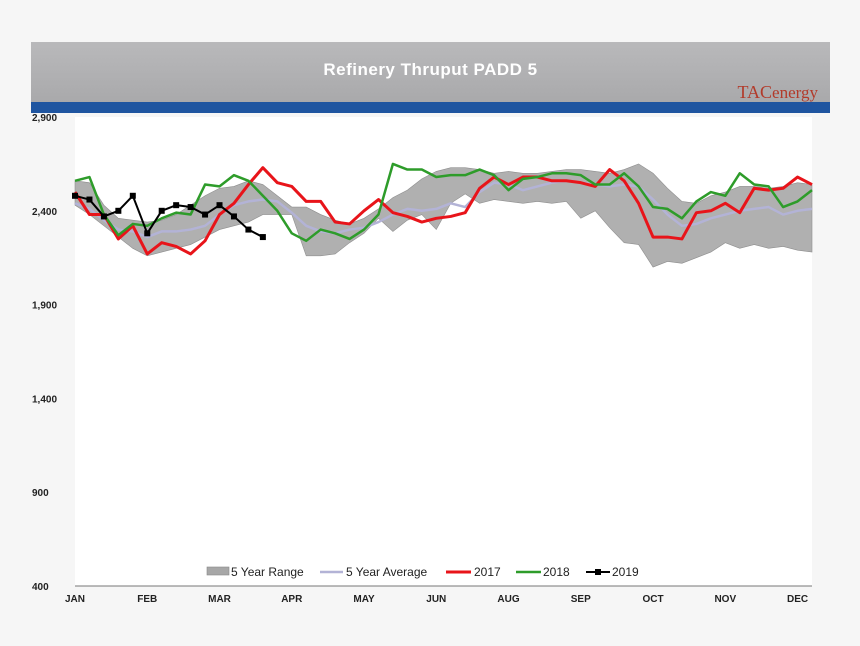 This screenshot has width=860, height=646. What do you see at coordinates (40, 587) in the screenshot?
I see `y-tick-label: 400` at bounding box center [40, 587].